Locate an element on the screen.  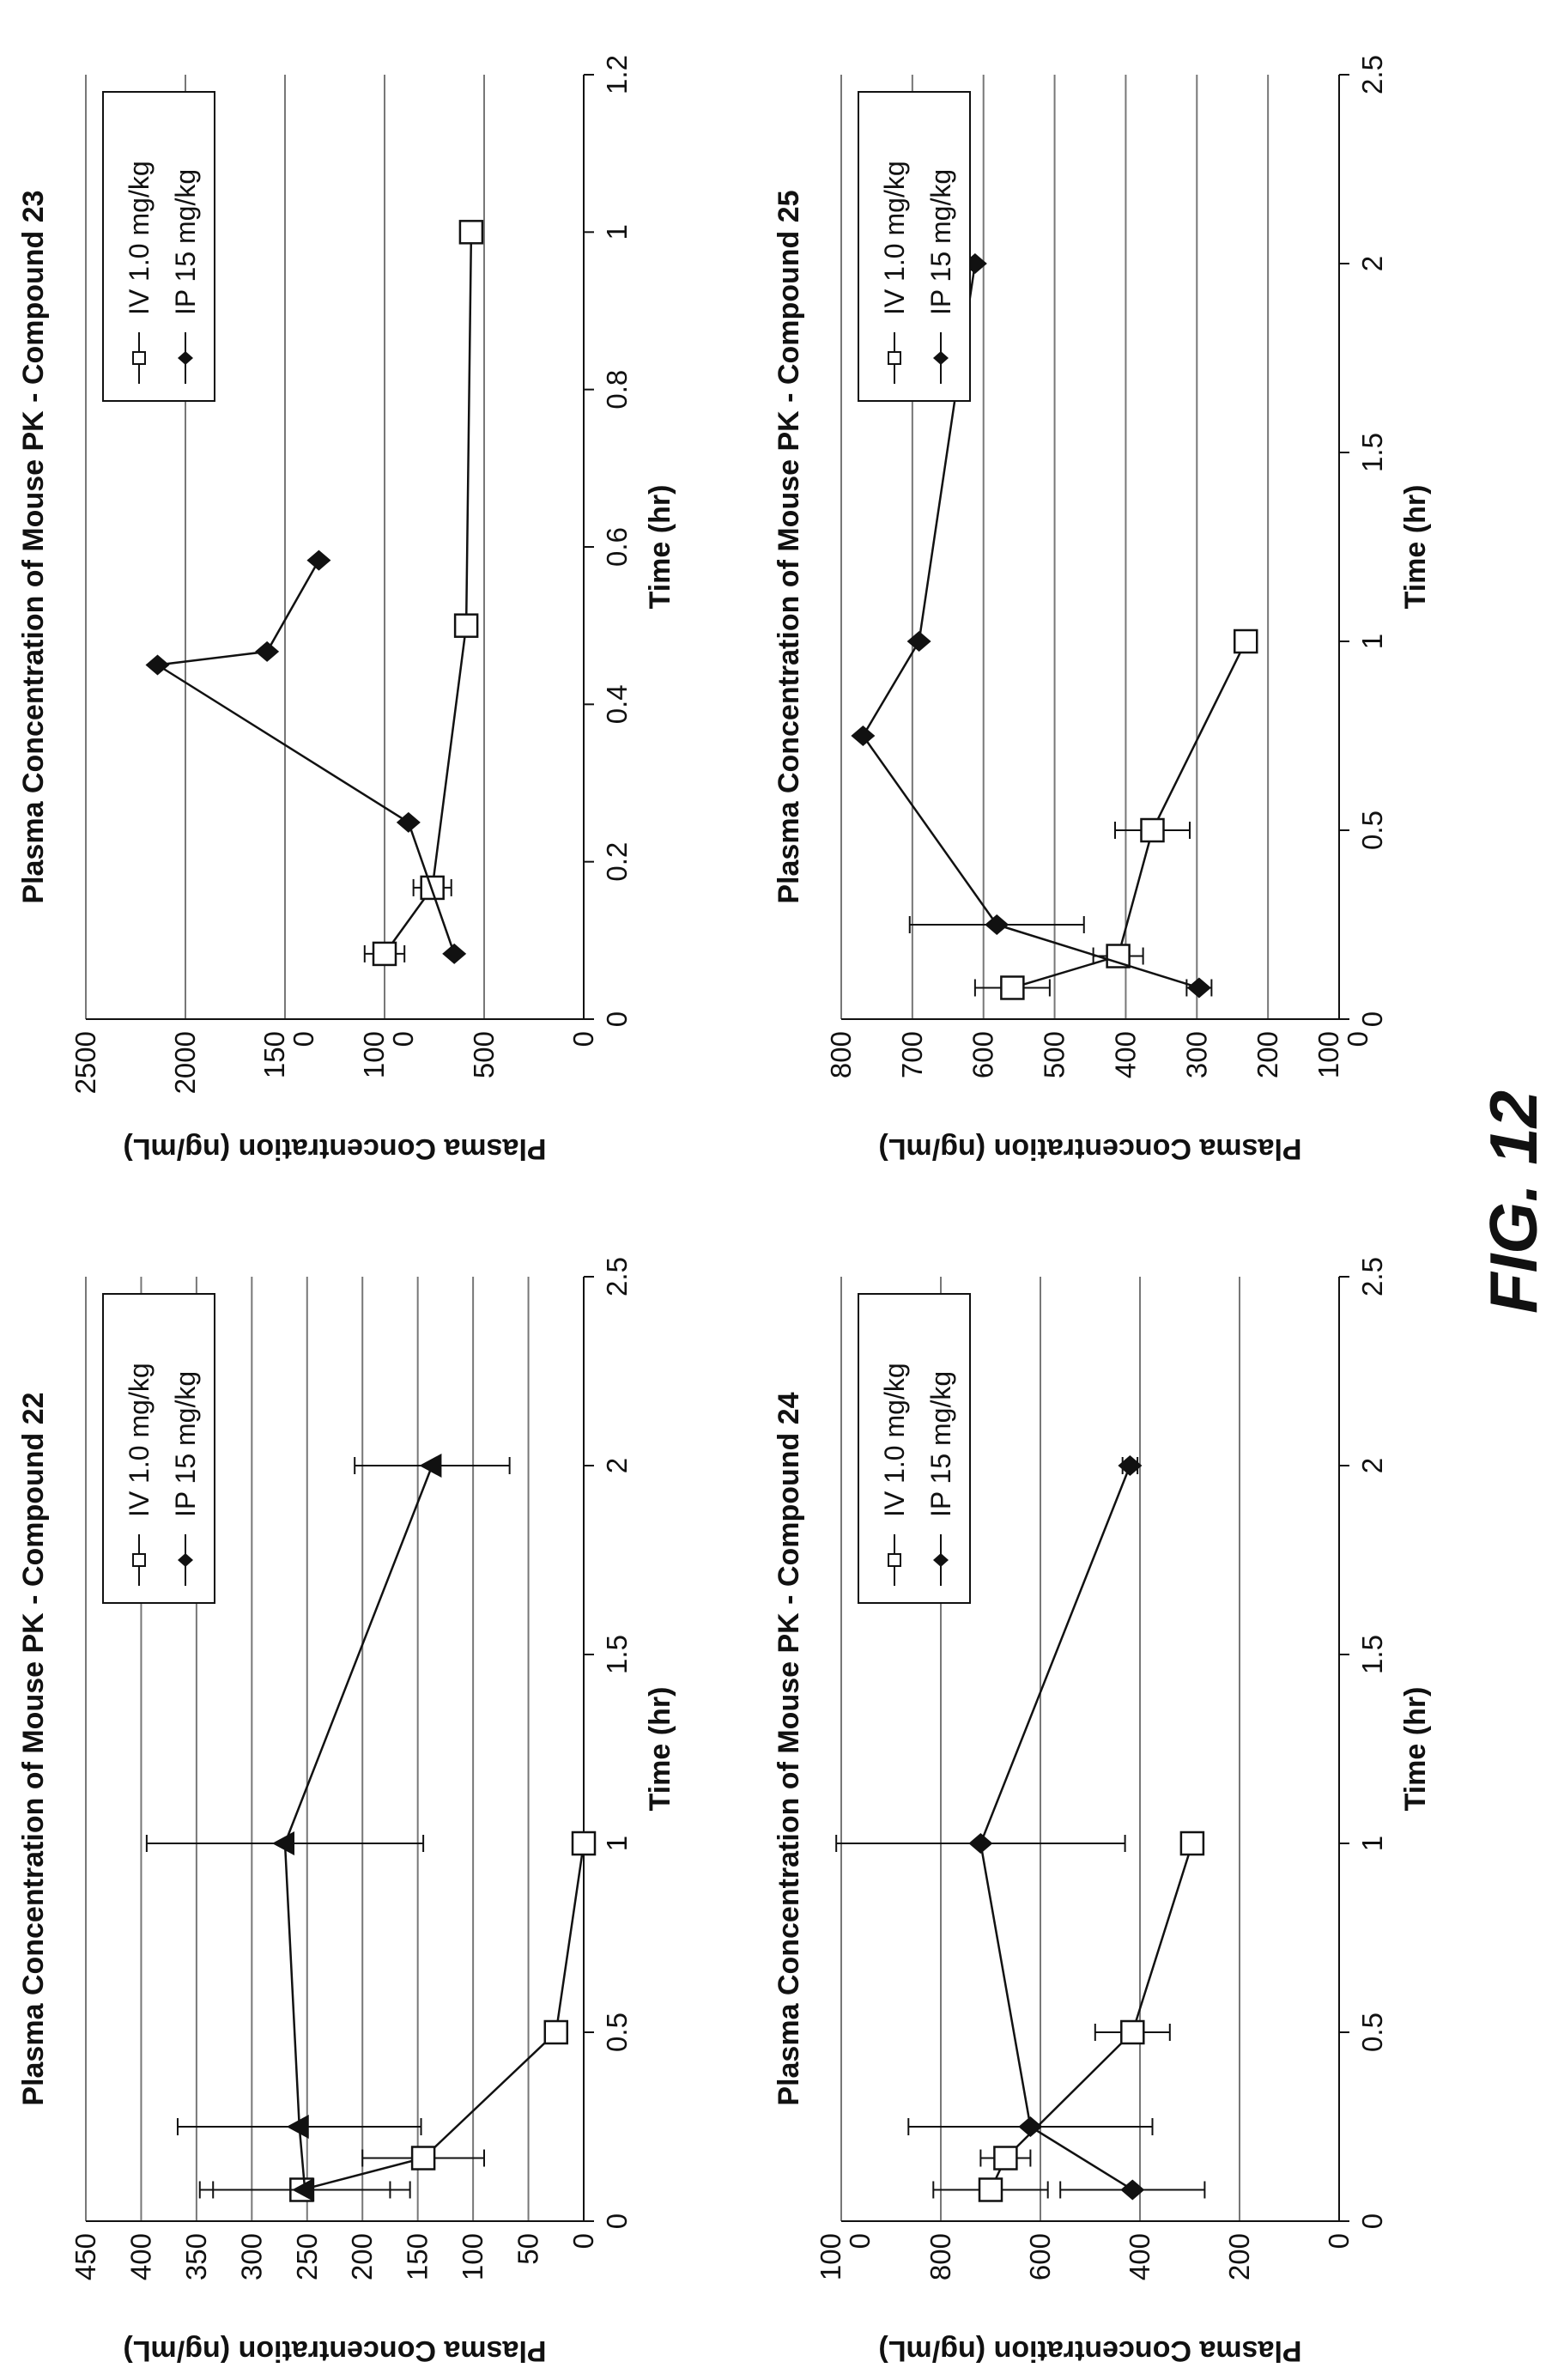
y-tick-label: 0 is located at coordinates (1339, 2241).